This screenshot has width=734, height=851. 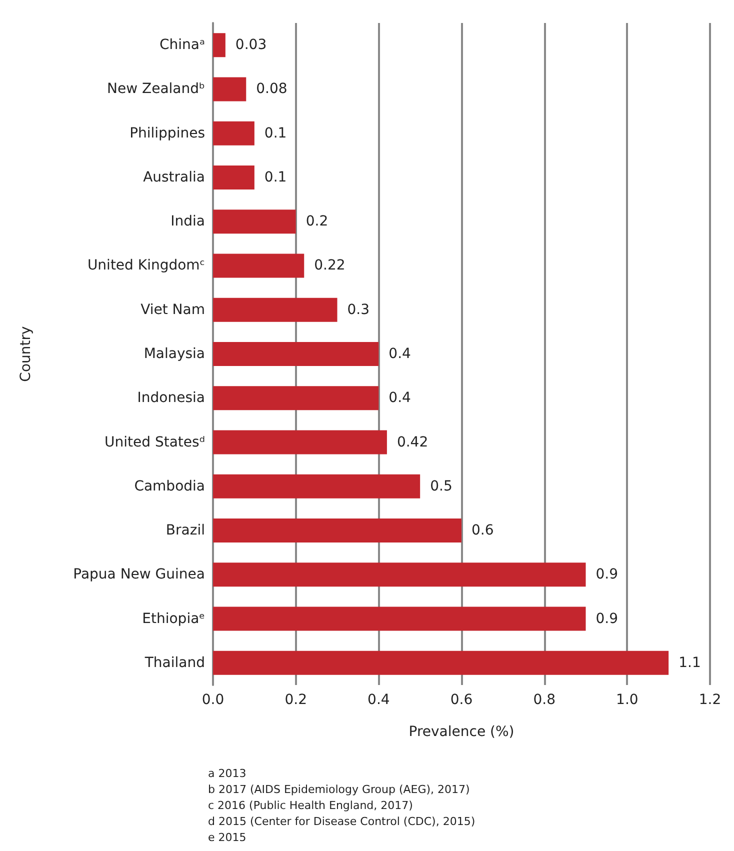 I want to click on x-tick-label: 0.4, so click(x=379, y=700).